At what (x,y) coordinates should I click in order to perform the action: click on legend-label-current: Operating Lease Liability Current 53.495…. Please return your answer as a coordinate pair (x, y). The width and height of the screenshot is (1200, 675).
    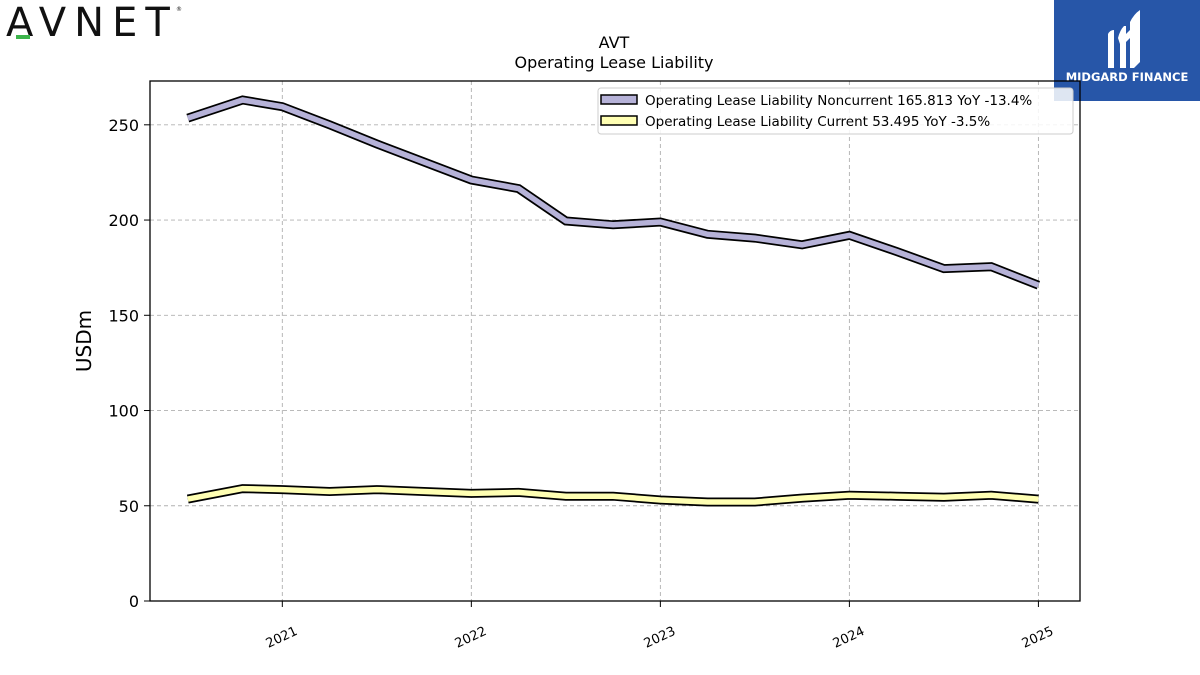
    Looking at the image, I should click on (817, 122).